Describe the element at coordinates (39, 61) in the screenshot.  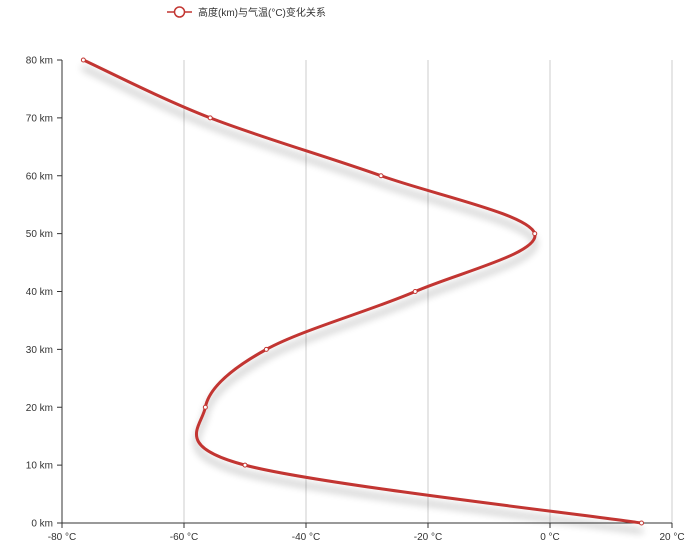
I see `y-tick-label: 80 km` at that location.